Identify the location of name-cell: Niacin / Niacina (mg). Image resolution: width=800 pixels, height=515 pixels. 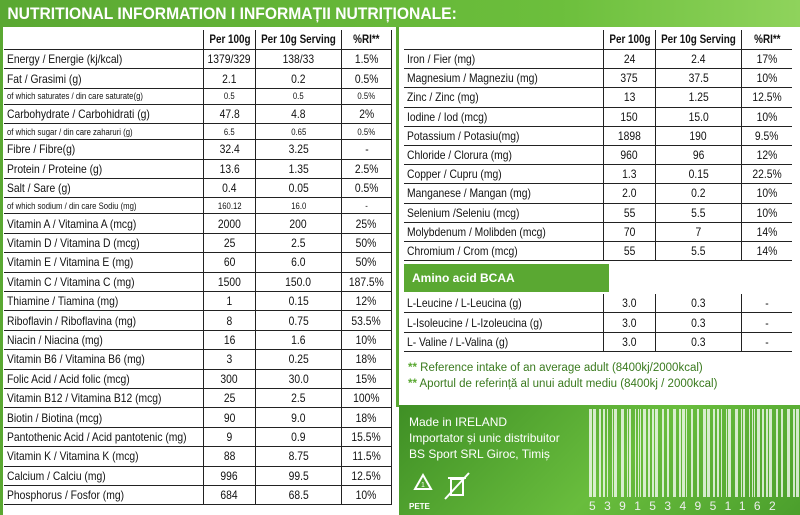
(104, 340).